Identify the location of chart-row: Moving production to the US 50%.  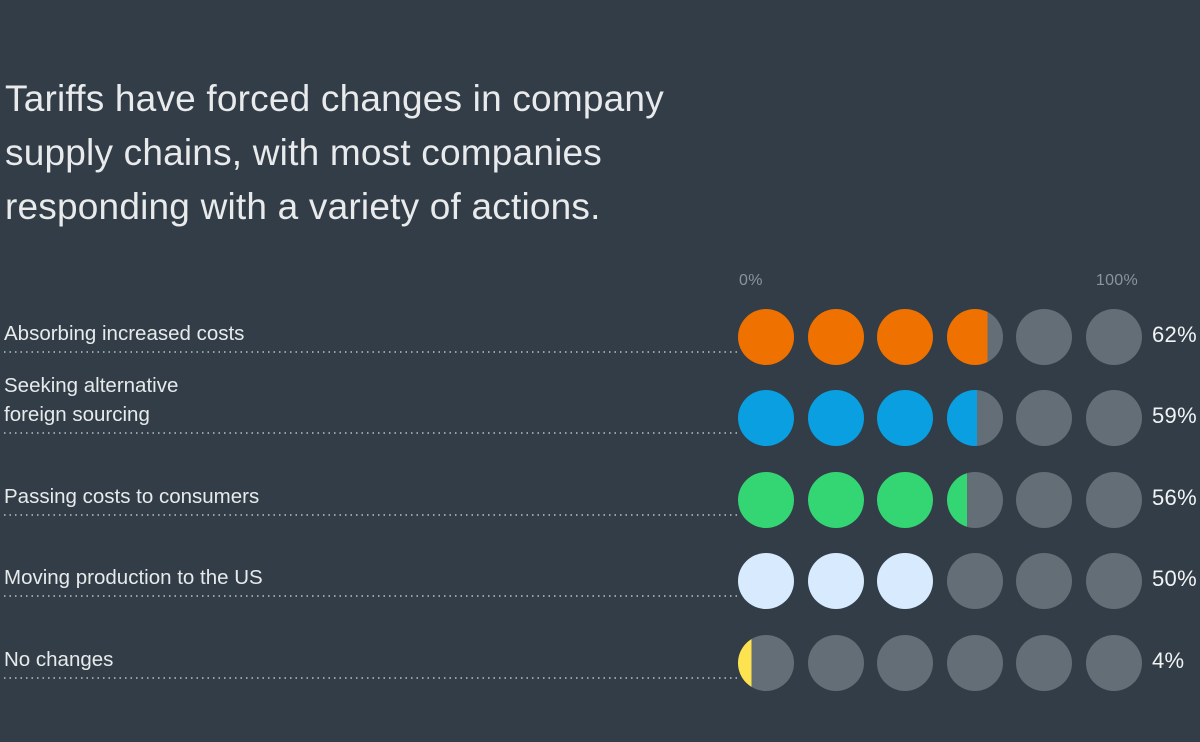
(600, 581).